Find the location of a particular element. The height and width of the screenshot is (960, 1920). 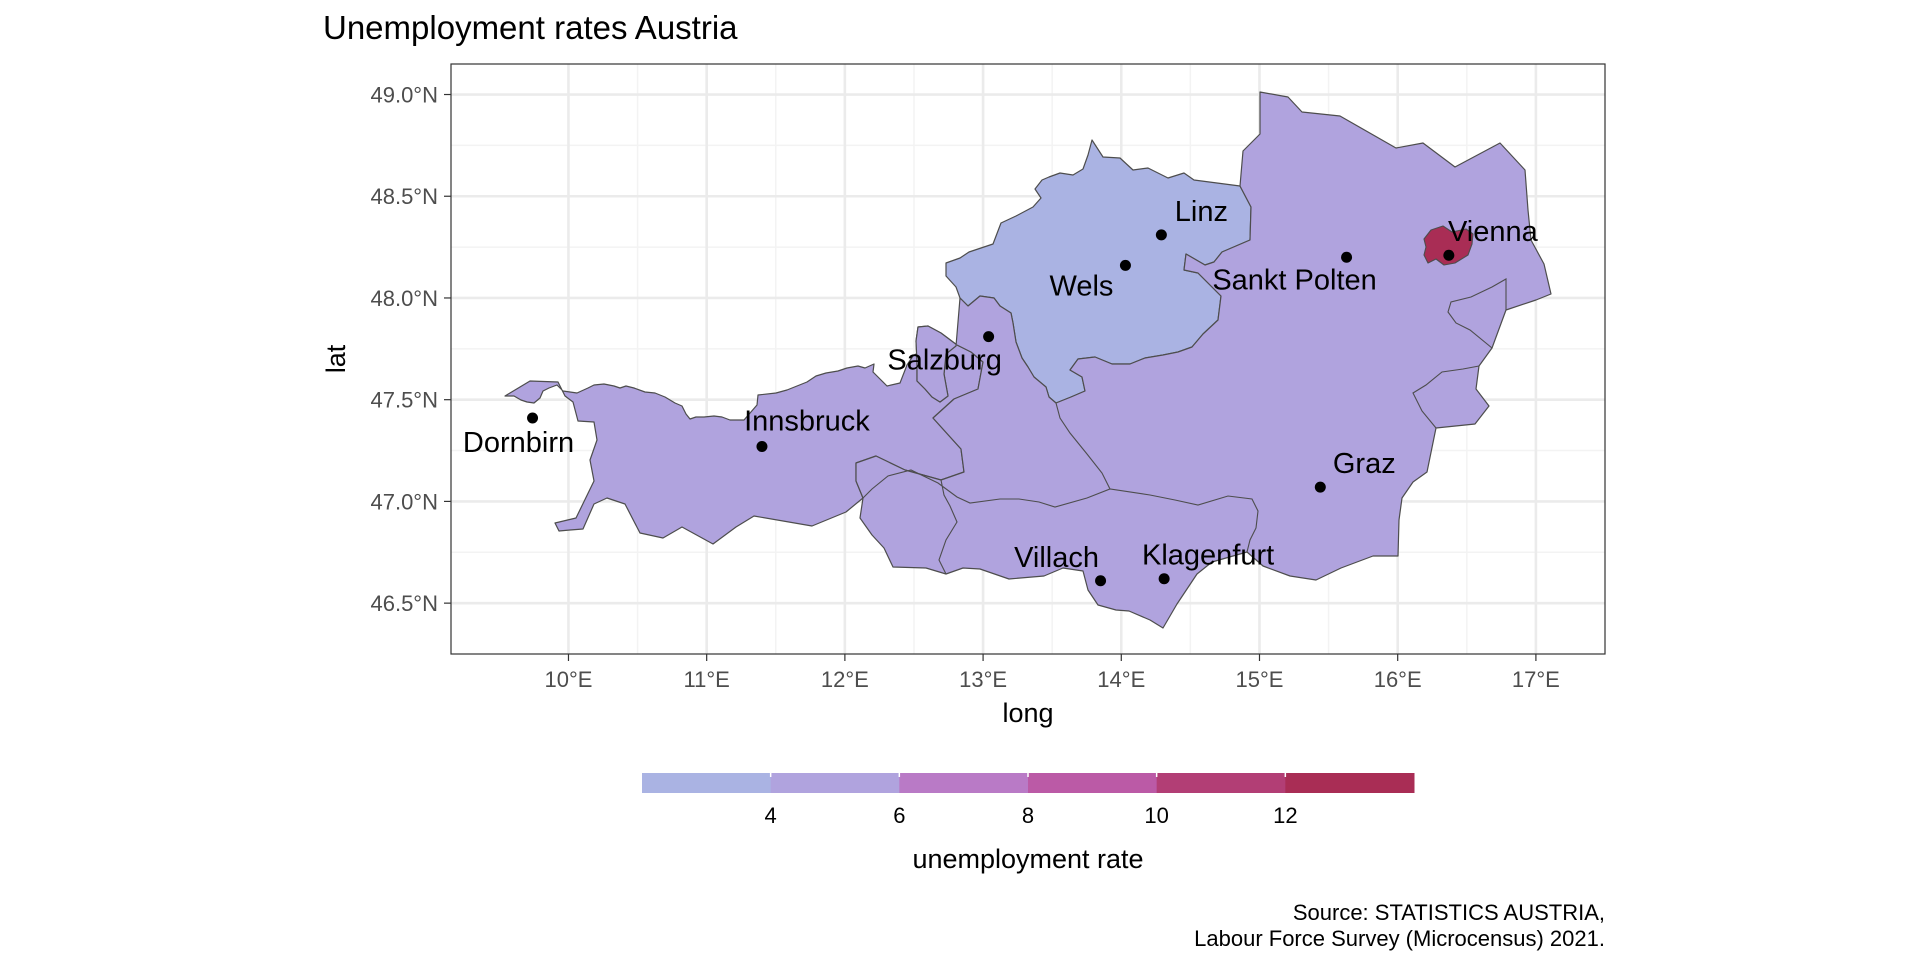

y-tick-label: 47.5°N is located at coordinates (404, 400).